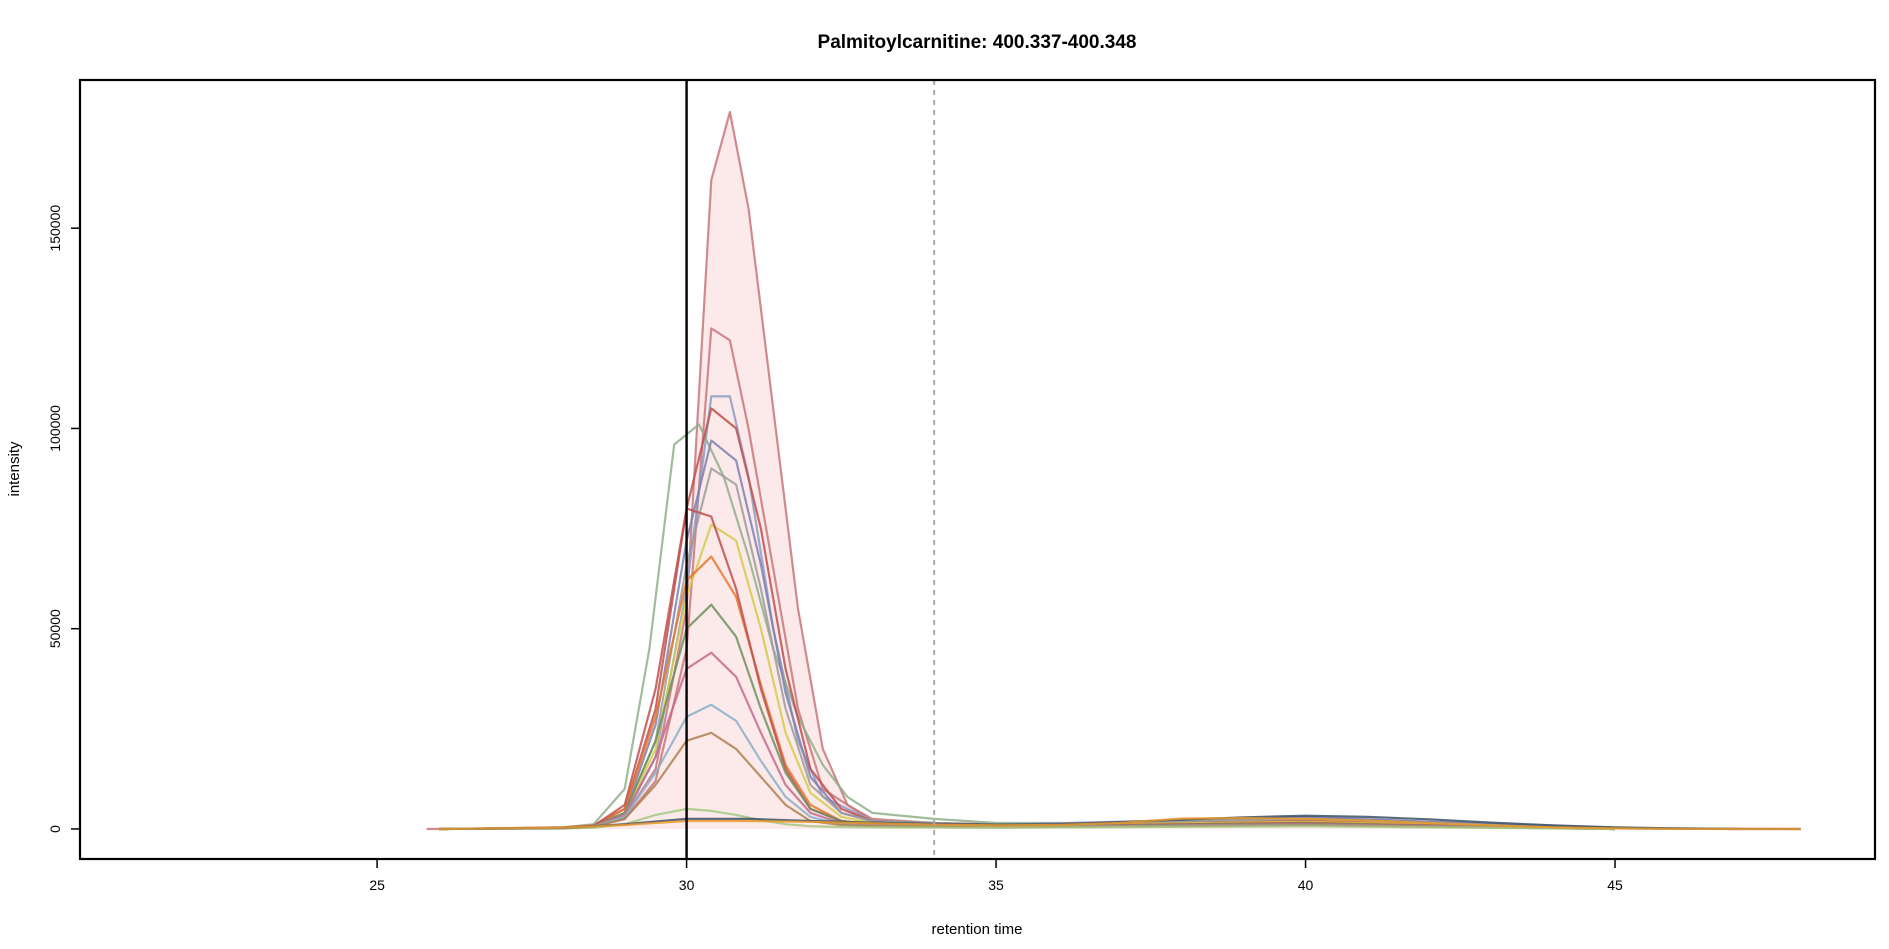  What do you see at coordinates (55, 228) in the screenshot?
I see `y-tick-label: 150000` at bounding box center [55, 228].